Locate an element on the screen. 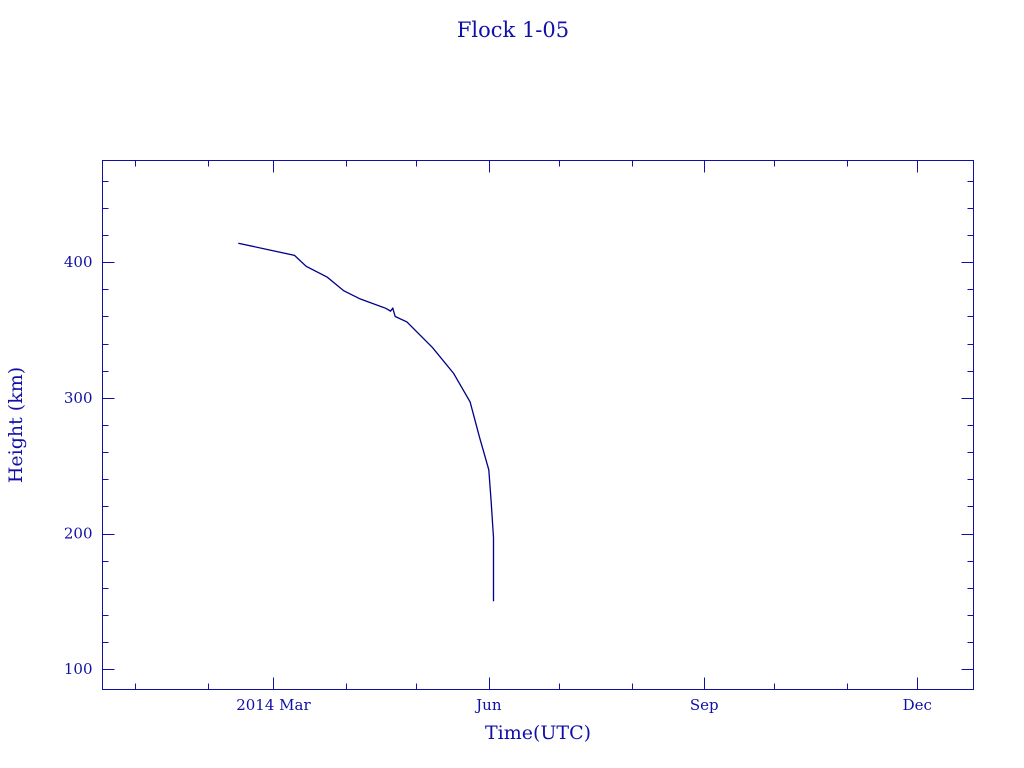 Image resolution: width=1024 pixels, height=768 pixels. x-tick-label: Sep is located at coordinates (704, 705).